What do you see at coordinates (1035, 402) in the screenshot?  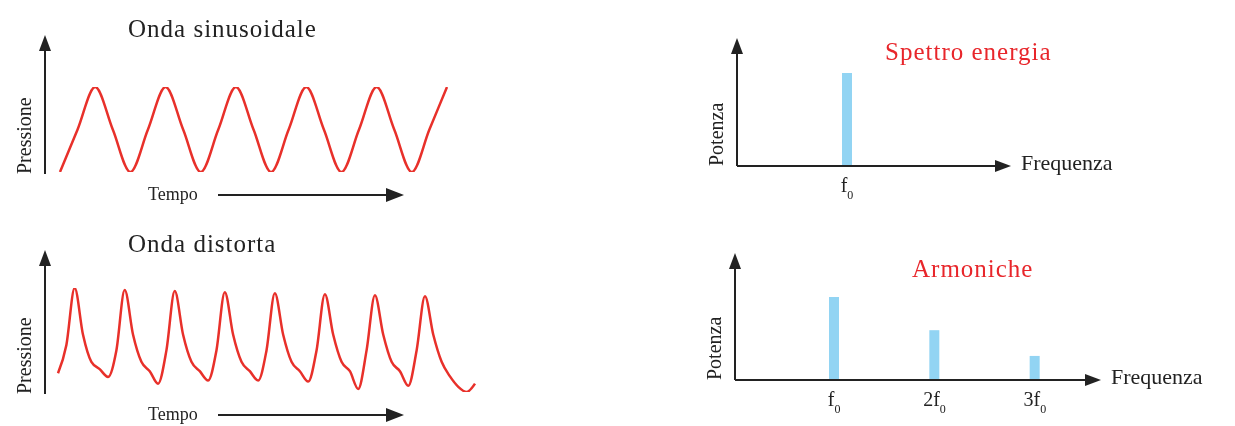 I see `x-tick-label: 3f$_{0}$` at bounding box center [1035, 402].